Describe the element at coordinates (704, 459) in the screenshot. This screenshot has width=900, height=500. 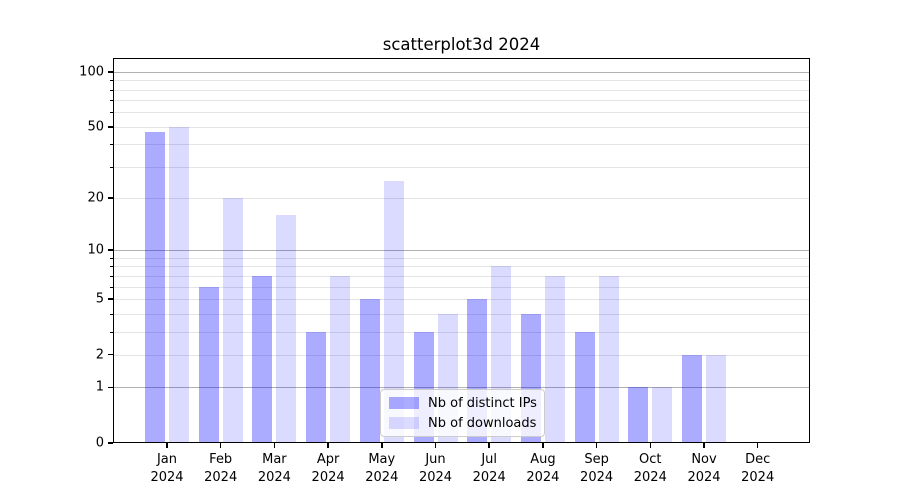
I see `x-label-month: Nov` at that location.